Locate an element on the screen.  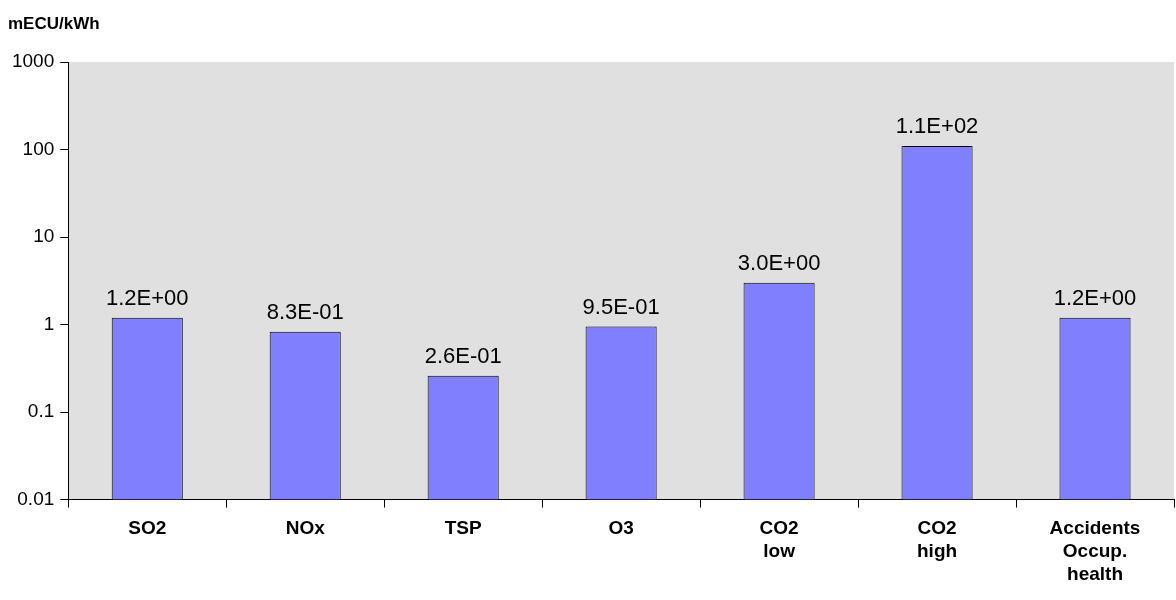
x-tick-label: CO2 low is located at coordinates (779, 539).